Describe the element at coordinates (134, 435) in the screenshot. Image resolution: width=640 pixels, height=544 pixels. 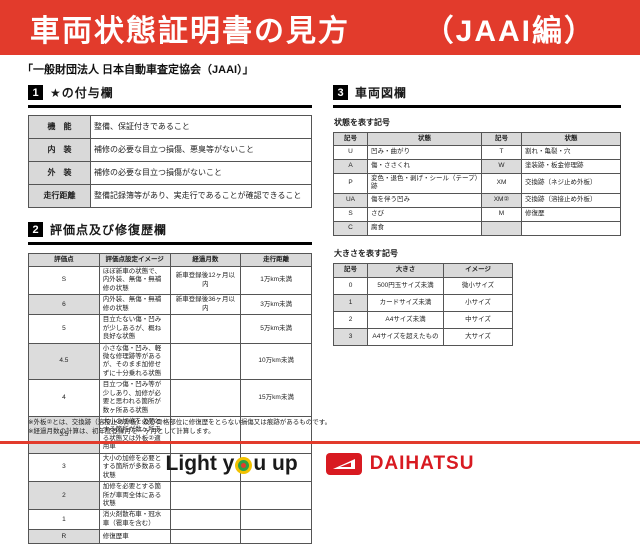
I see `table-cell: 大小の加修を必要とする箇所が数ヶ所ある状態又は外板②適用車` at that location.